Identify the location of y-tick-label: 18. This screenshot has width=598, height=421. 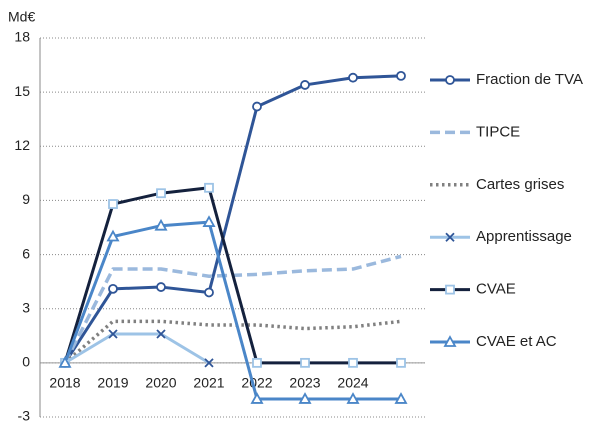
(22, 37).